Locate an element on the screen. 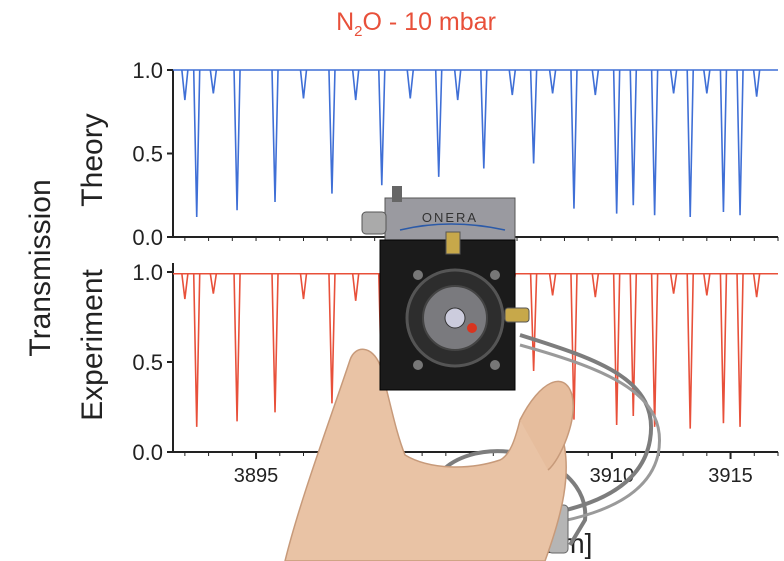 The image size is (784, 561). theory-y-axis-label: Theory is located at coordinates (92, 159).